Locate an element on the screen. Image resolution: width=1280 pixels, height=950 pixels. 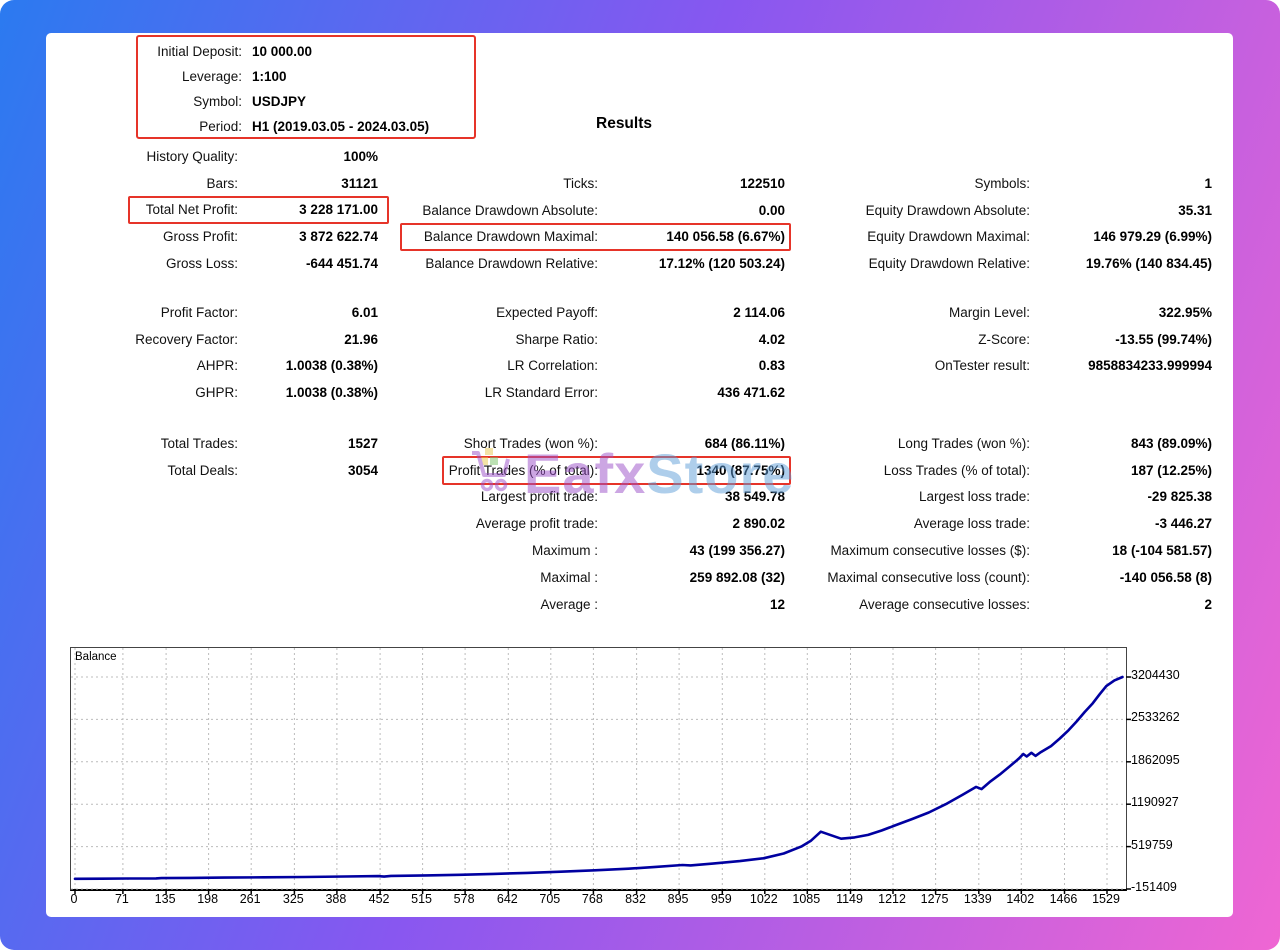
stat-row: Z-Score: -13.55 (99.74%) is located at coordinates (1004, 339).